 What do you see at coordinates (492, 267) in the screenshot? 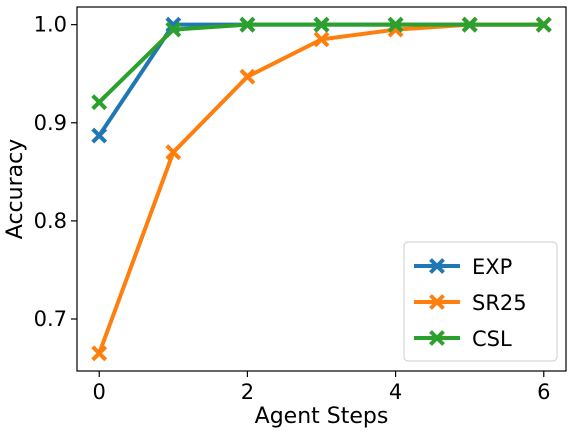
I see `legend-label-exp: EXP` at bounding box center [492, 267].